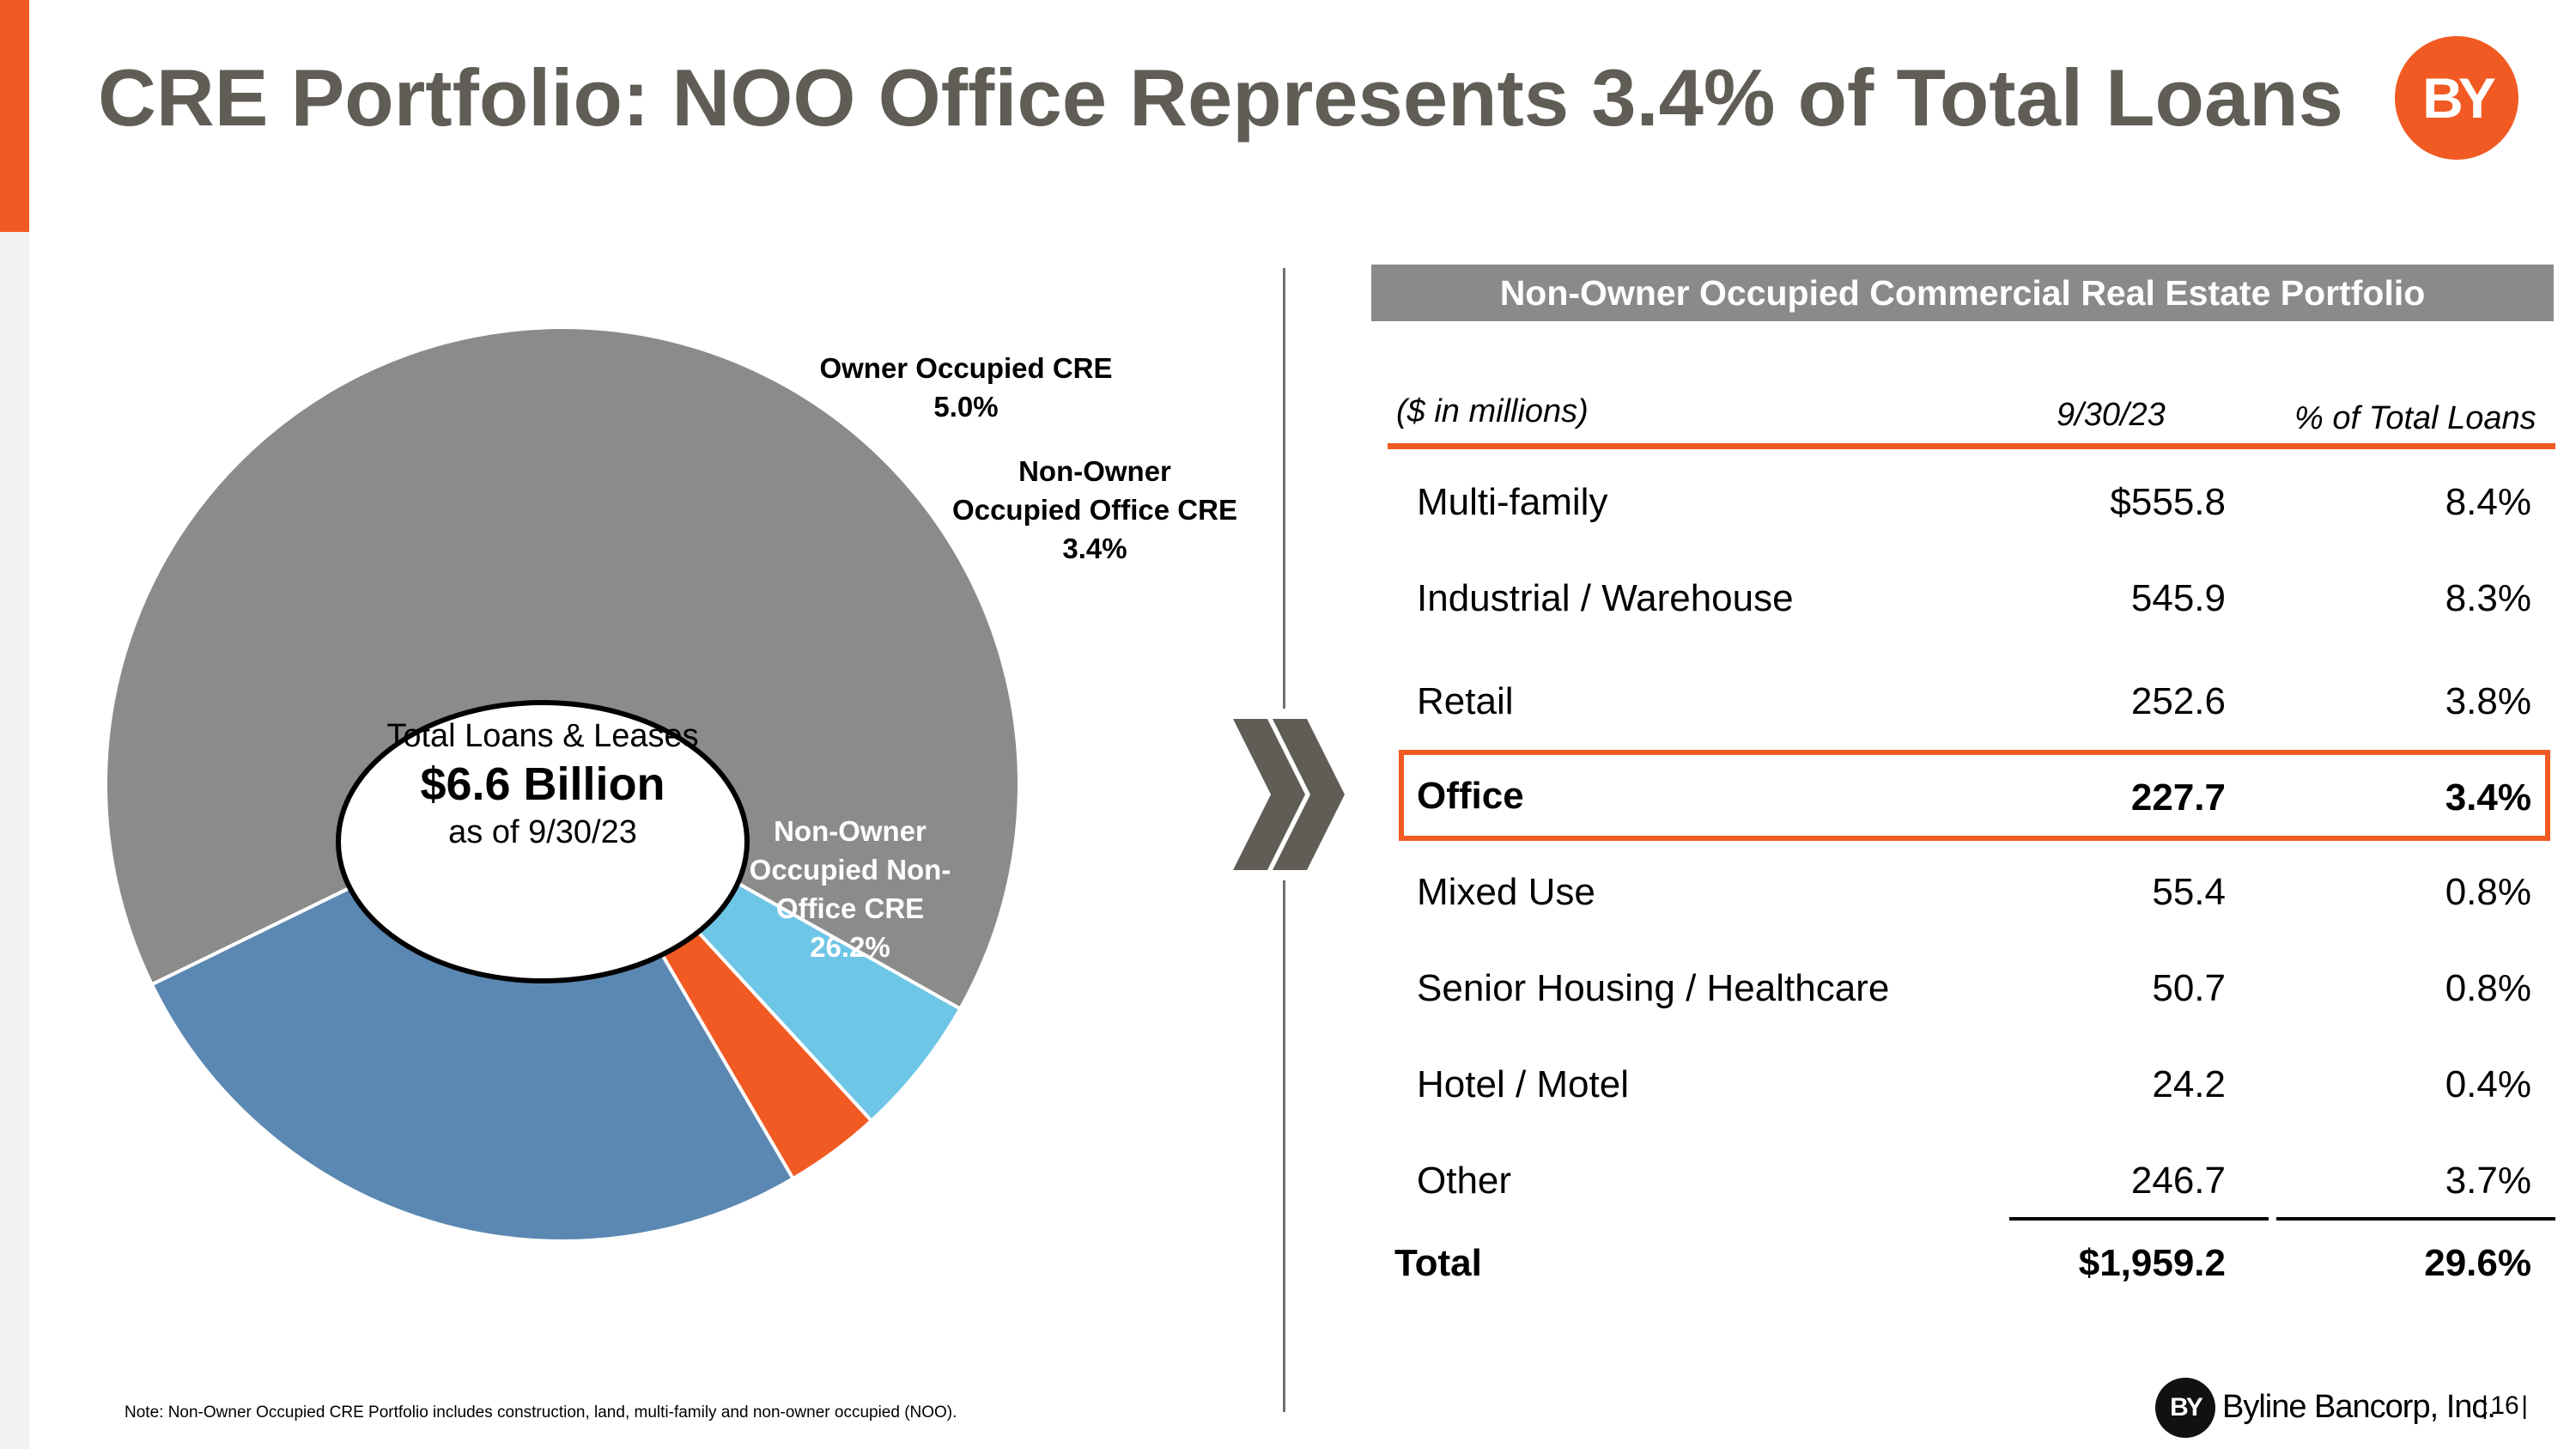  What do you see at coordinates (2178, 598) in the screenshot?
I see `row-value: 545.9` at bounding box center [2178, 598].